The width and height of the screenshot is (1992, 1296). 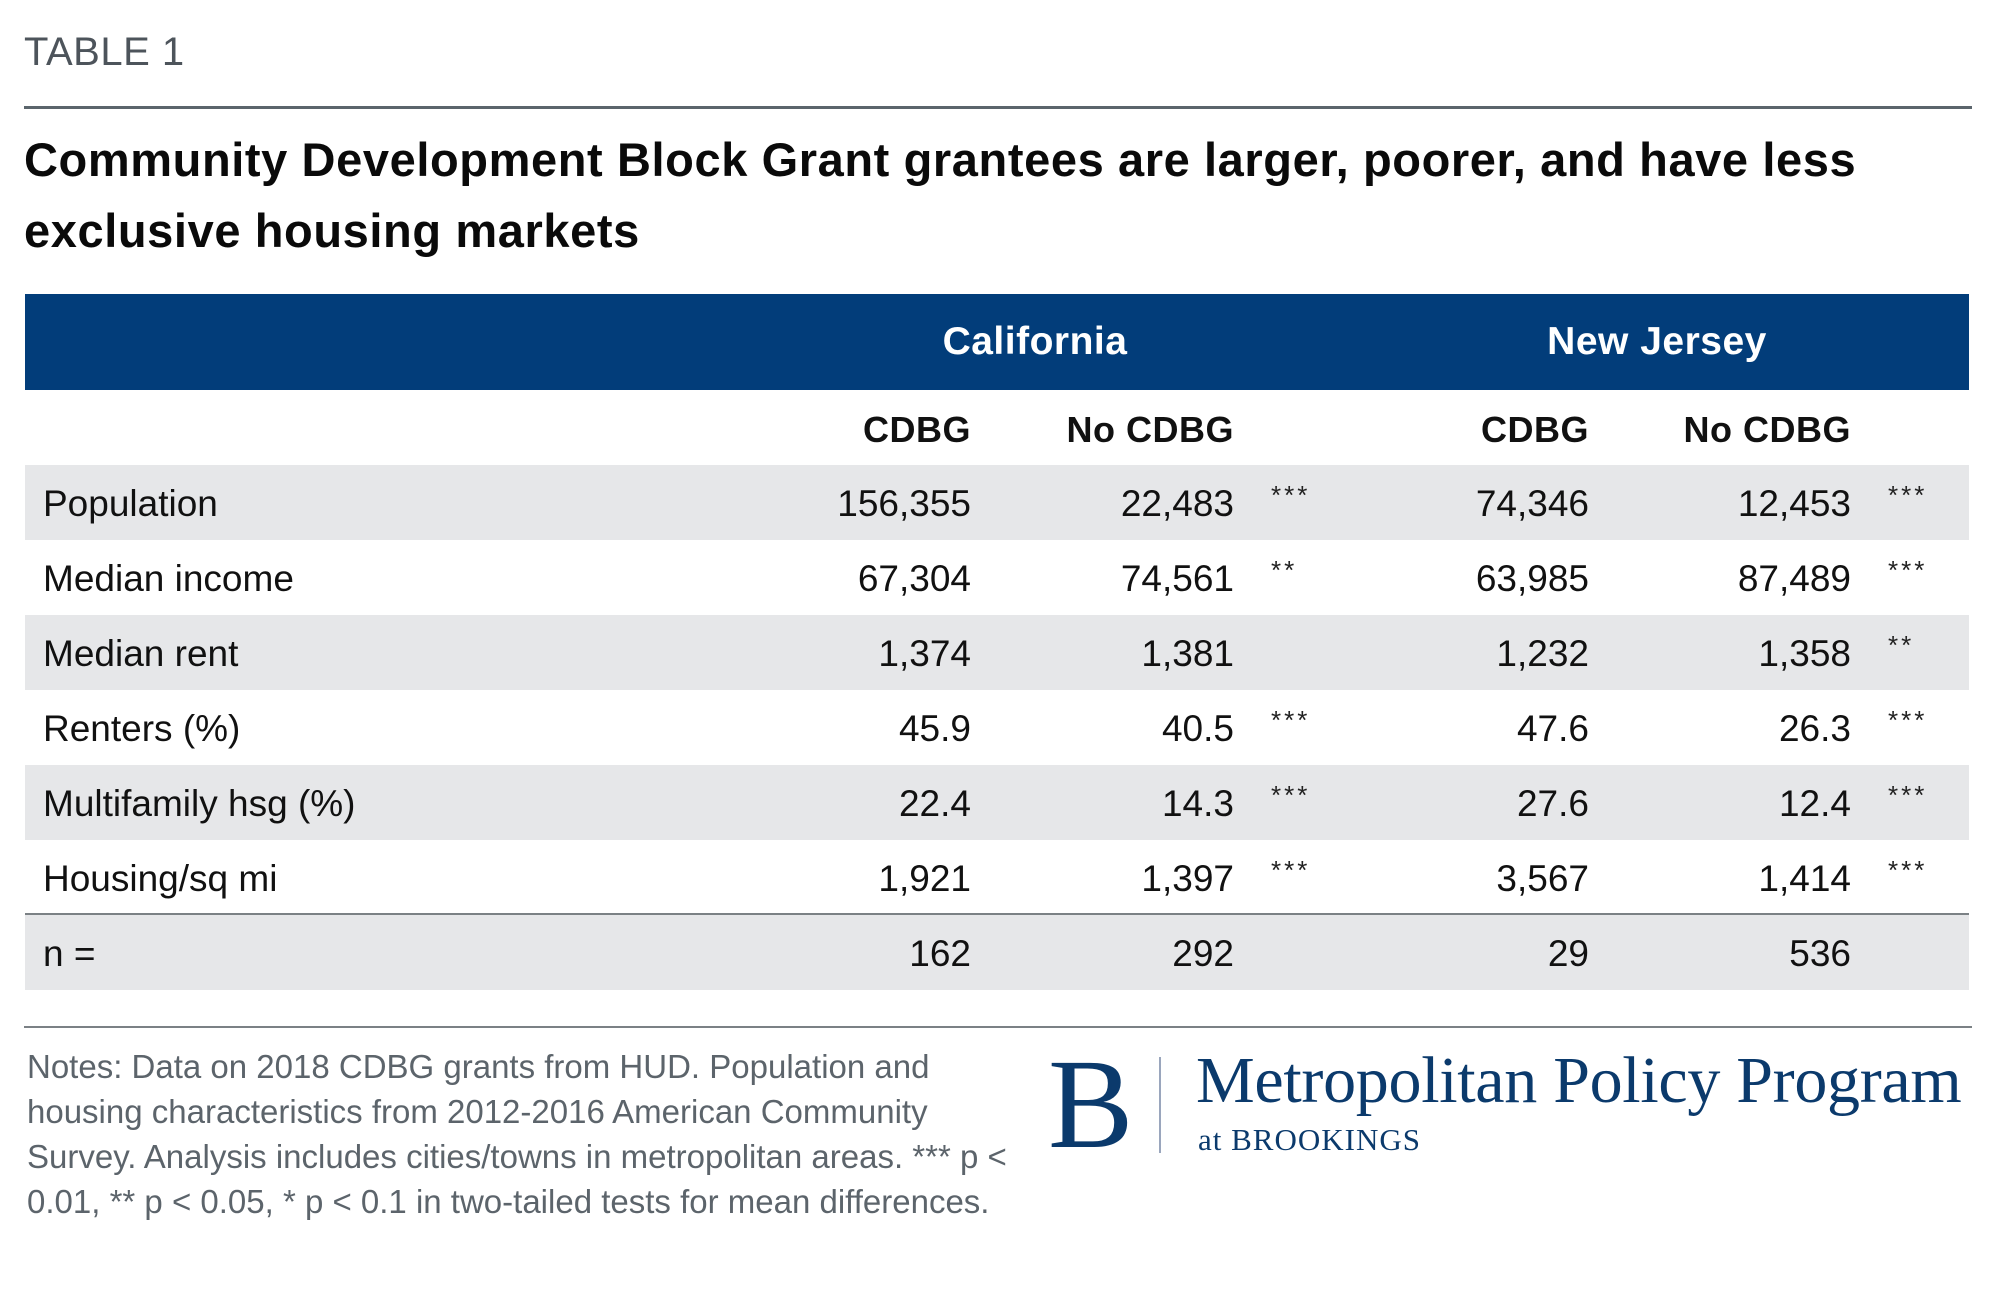 I want to click on column-header-nj-no-cdbg: No CDBG, so click(x=1767, y=429).